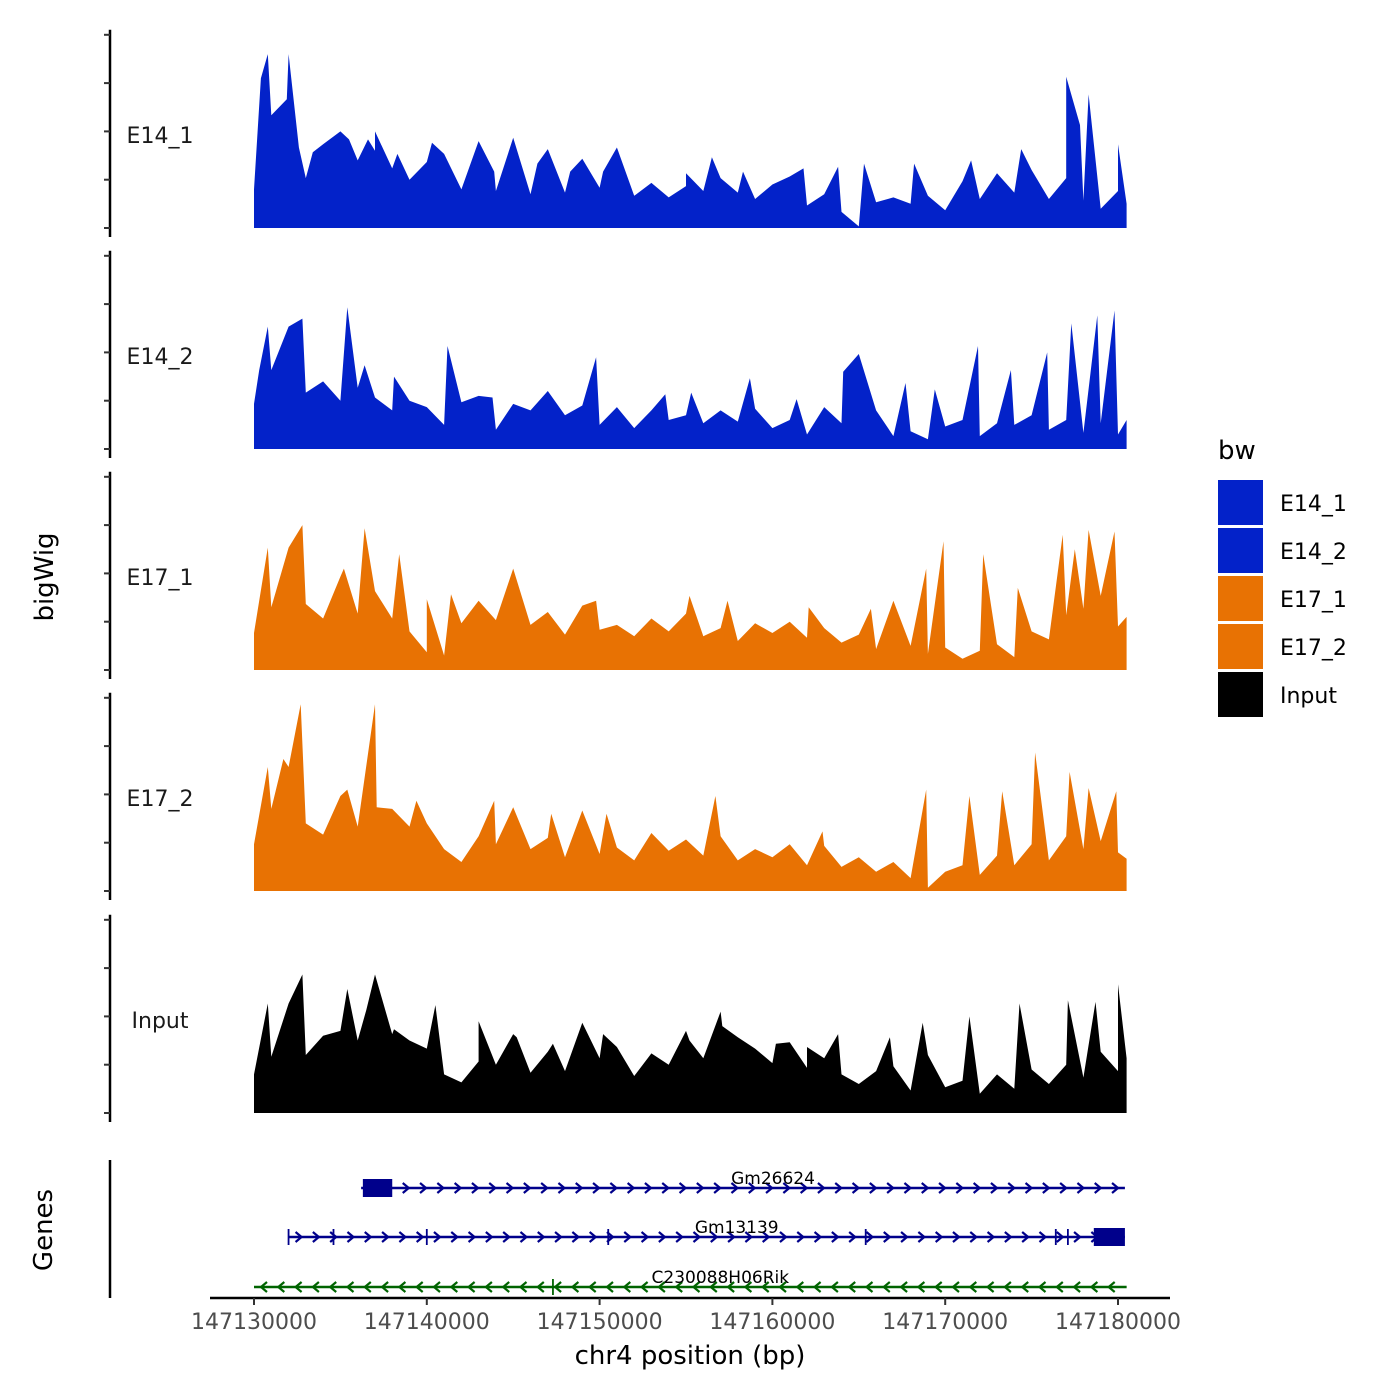 The width and height of the screenshot is (1400, 1400). What do you see at coordinates (1240, 694) in the screenshot?
I see `legend-swatch-input` at bounding box center [1240, 694].